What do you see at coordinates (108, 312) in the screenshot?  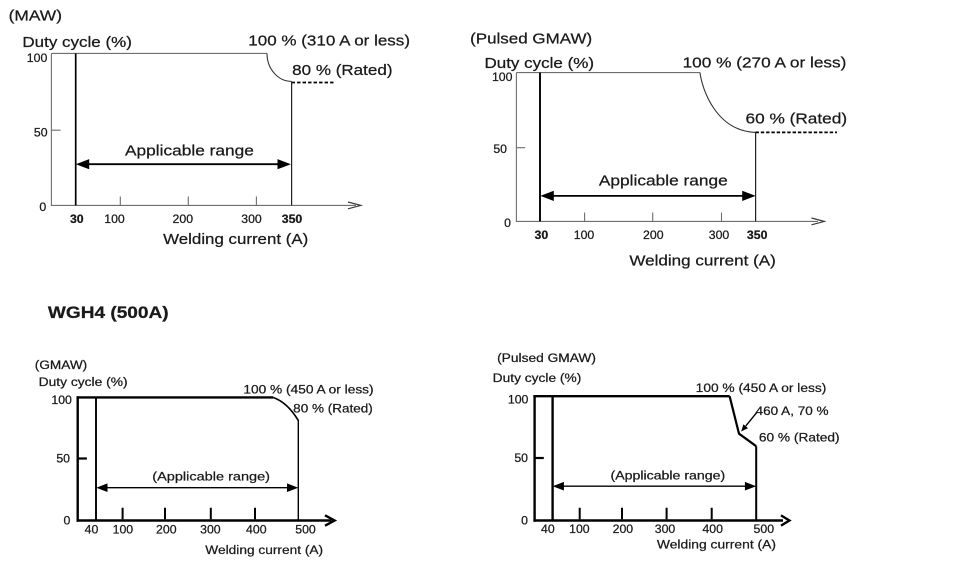 I see `svg-text: WGH4 (500A)` at bounding box center [108, 312].